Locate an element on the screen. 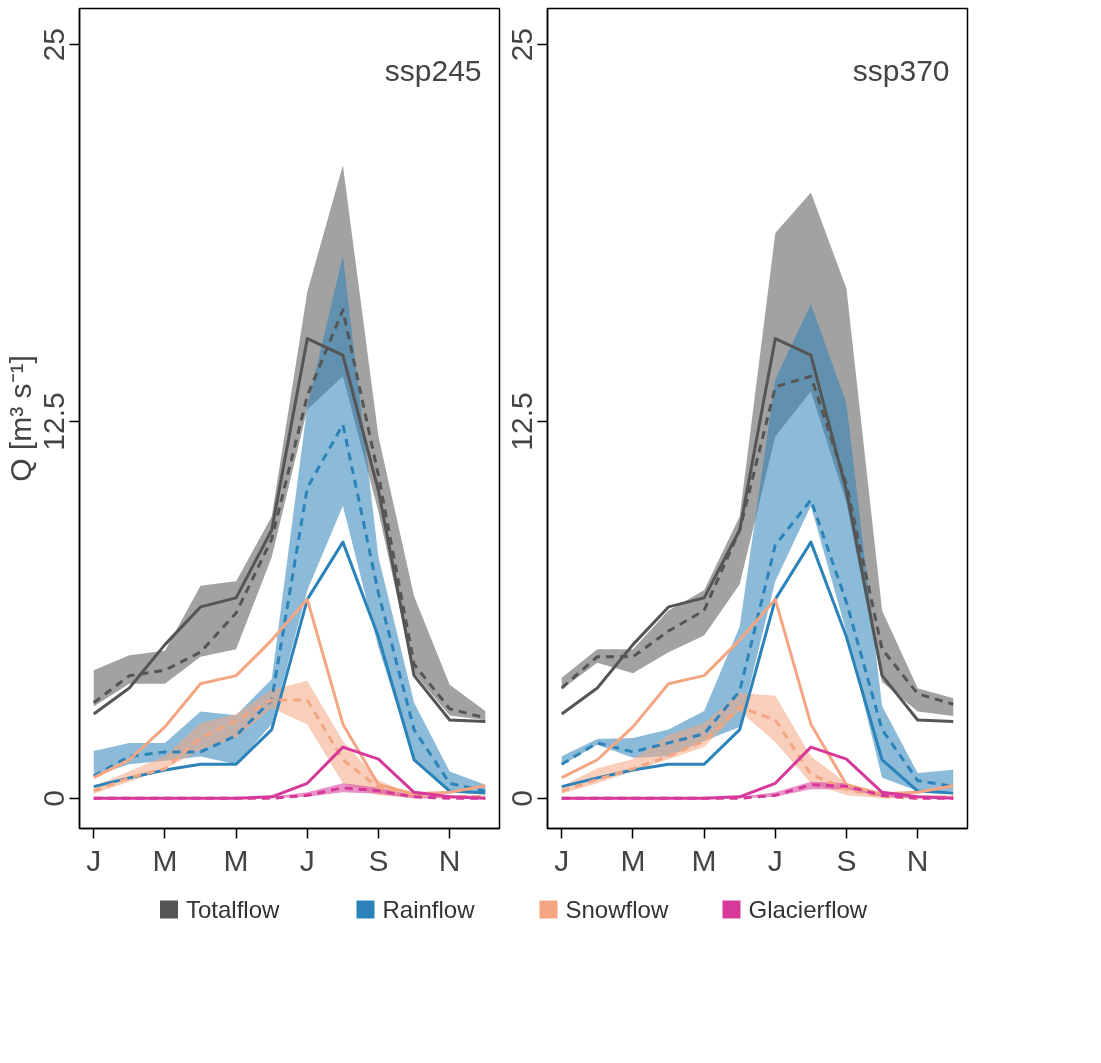  legend-label: Totalflow is located at coordinates (233, 909).